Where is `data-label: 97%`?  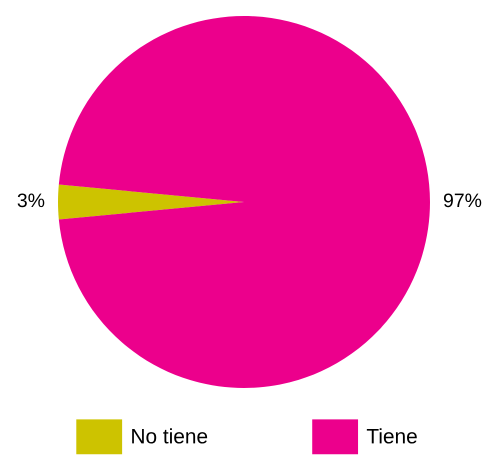
data-label: 97% is located at coordinates (463, 200).